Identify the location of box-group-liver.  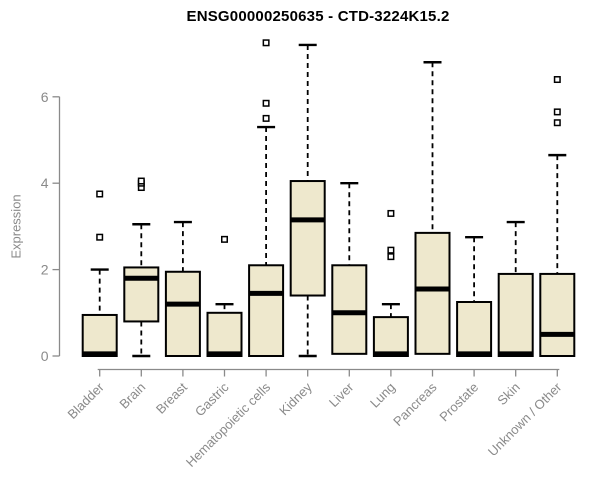
(349, 268).